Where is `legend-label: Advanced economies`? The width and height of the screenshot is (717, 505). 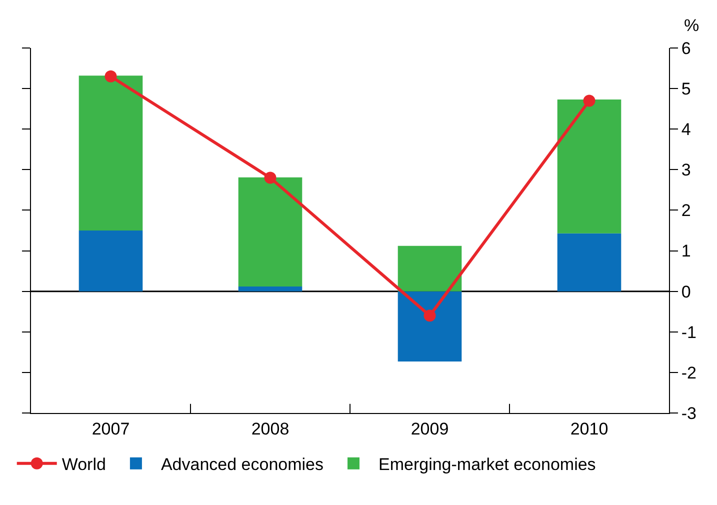
legend-label: Advanced economies is located at coordinates (242, 464).